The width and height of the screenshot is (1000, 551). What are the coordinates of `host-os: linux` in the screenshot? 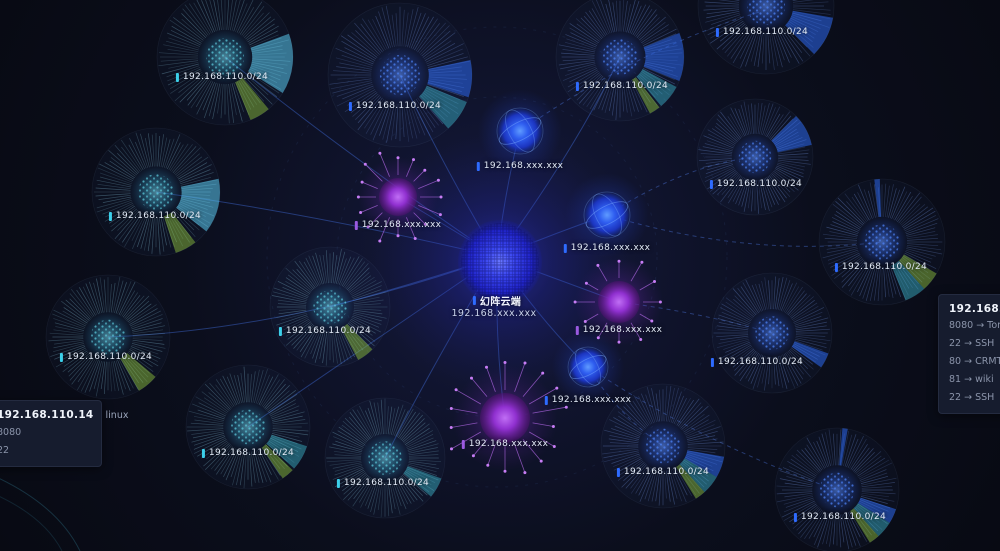 It's located at (117, 415).